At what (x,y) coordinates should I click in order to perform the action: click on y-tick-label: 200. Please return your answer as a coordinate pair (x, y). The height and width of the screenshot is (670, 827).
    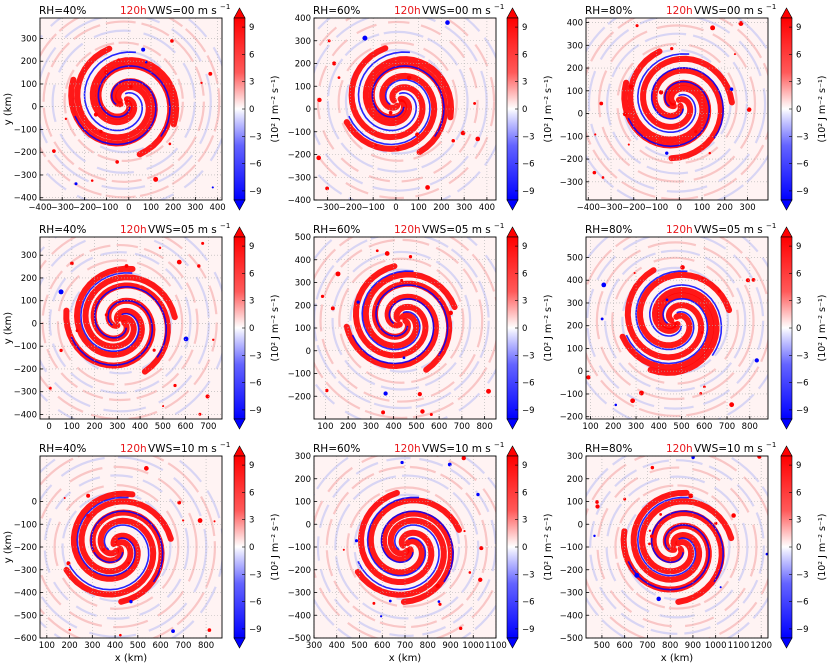
    Looking at the image, I should click on (575, 327).